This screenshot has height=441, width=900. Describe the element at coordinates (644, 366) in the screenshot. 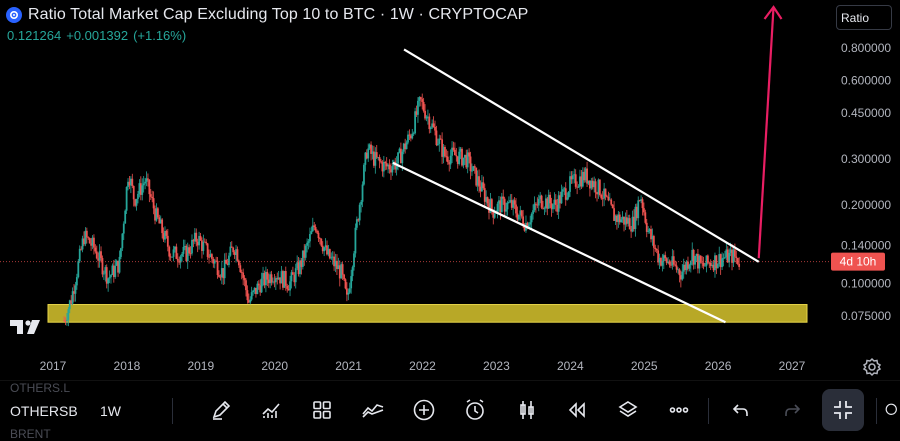

I see `x-tick-label: 2025` at that location.